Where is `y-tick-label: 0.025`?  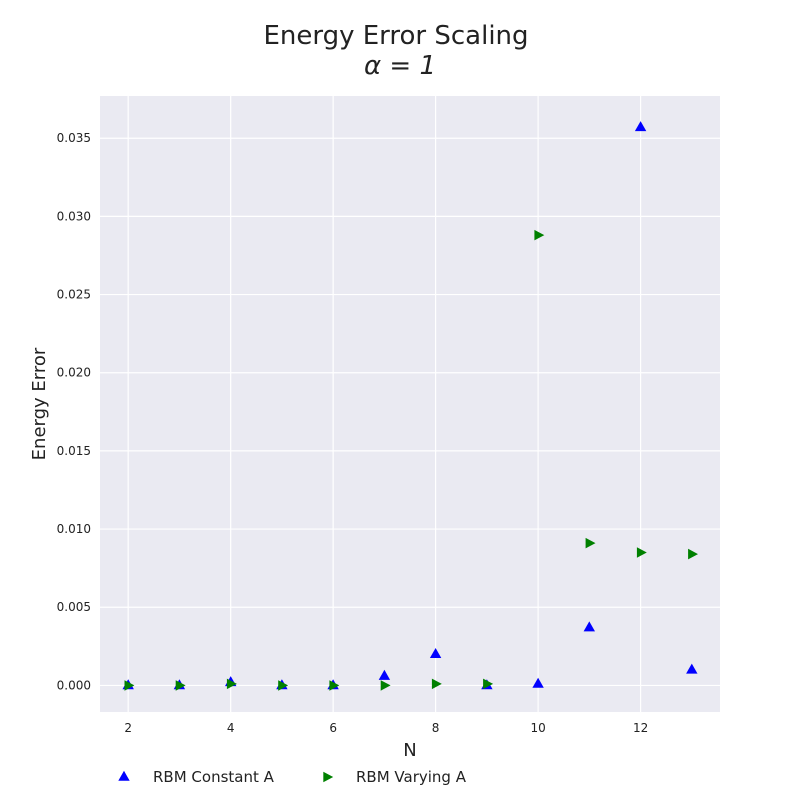 y-tick-label: 0.025 is located at coordinates (74, 295).